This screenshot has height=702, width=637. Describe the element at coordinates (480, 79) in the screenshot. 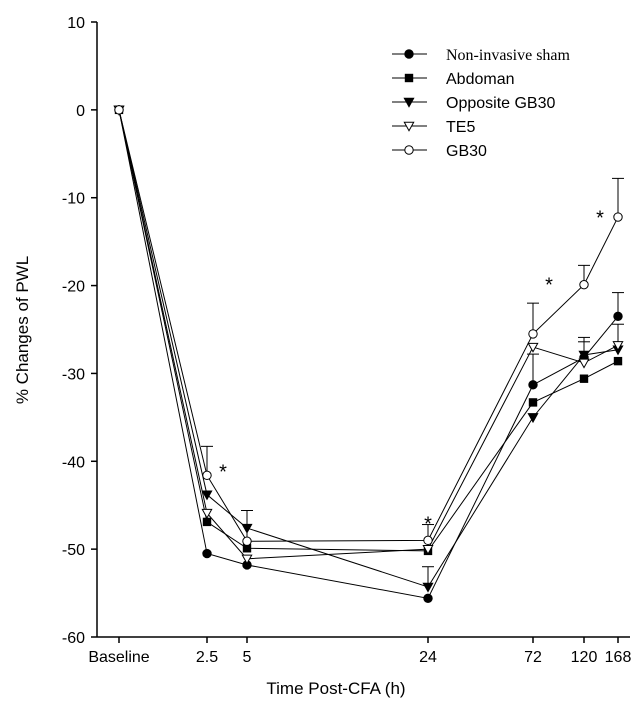

I see `legend-label: Abdoman` at that location.